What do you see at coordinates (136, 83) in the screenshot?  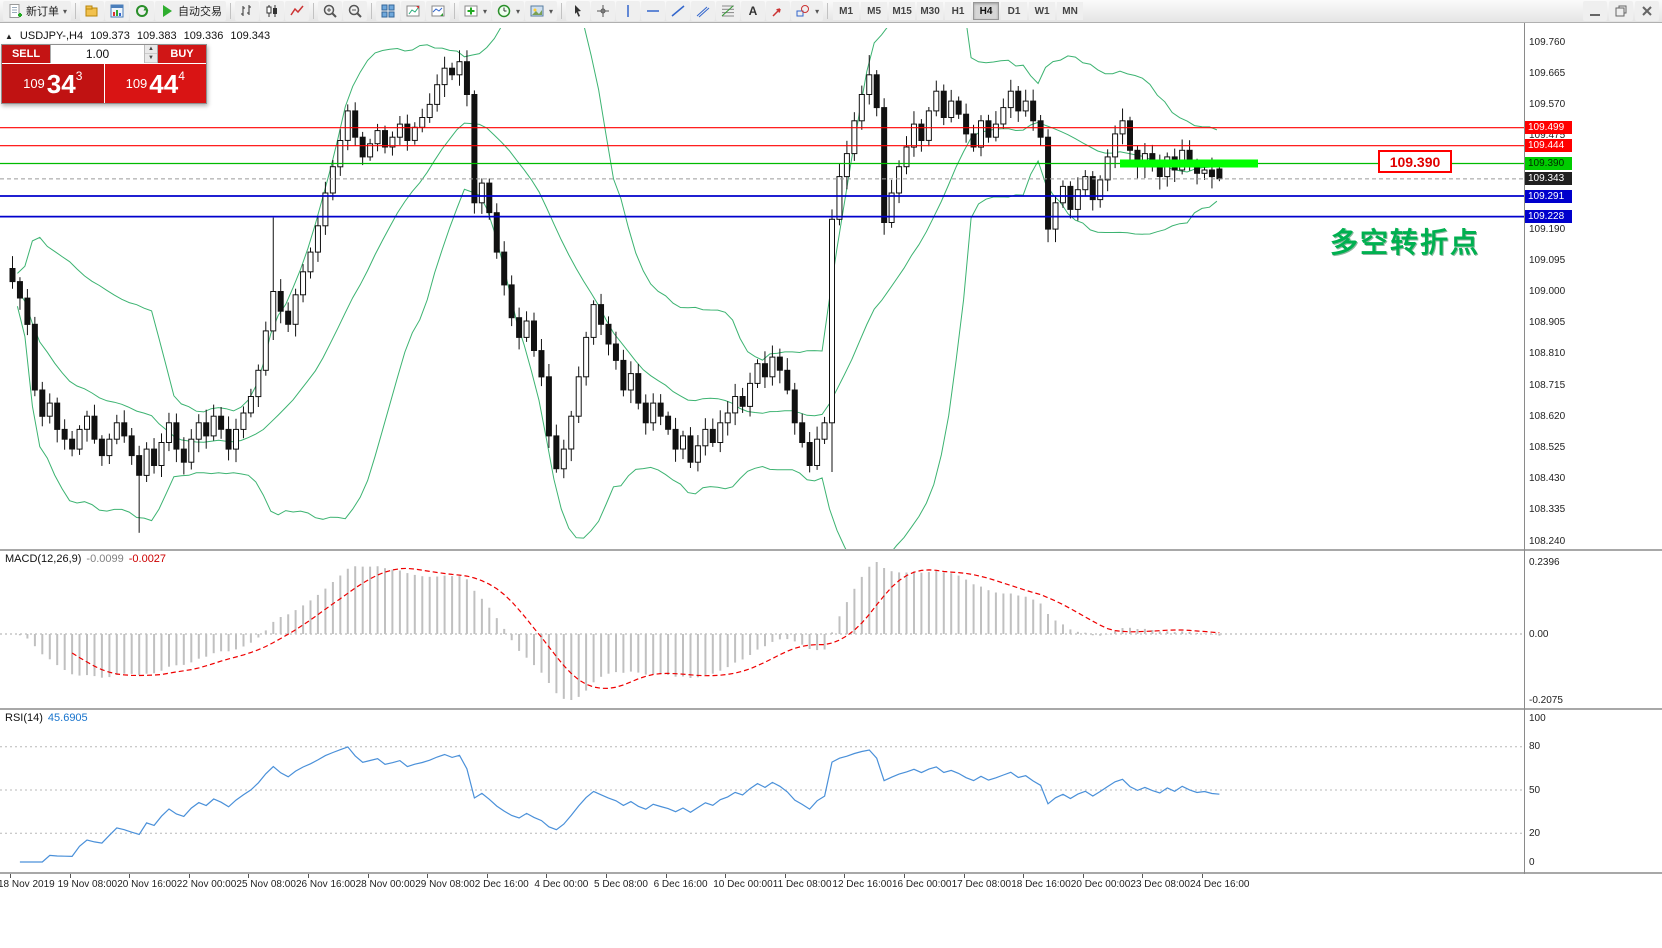 I see `buy-price-prefix: 109` at bounding box center [136, 83].